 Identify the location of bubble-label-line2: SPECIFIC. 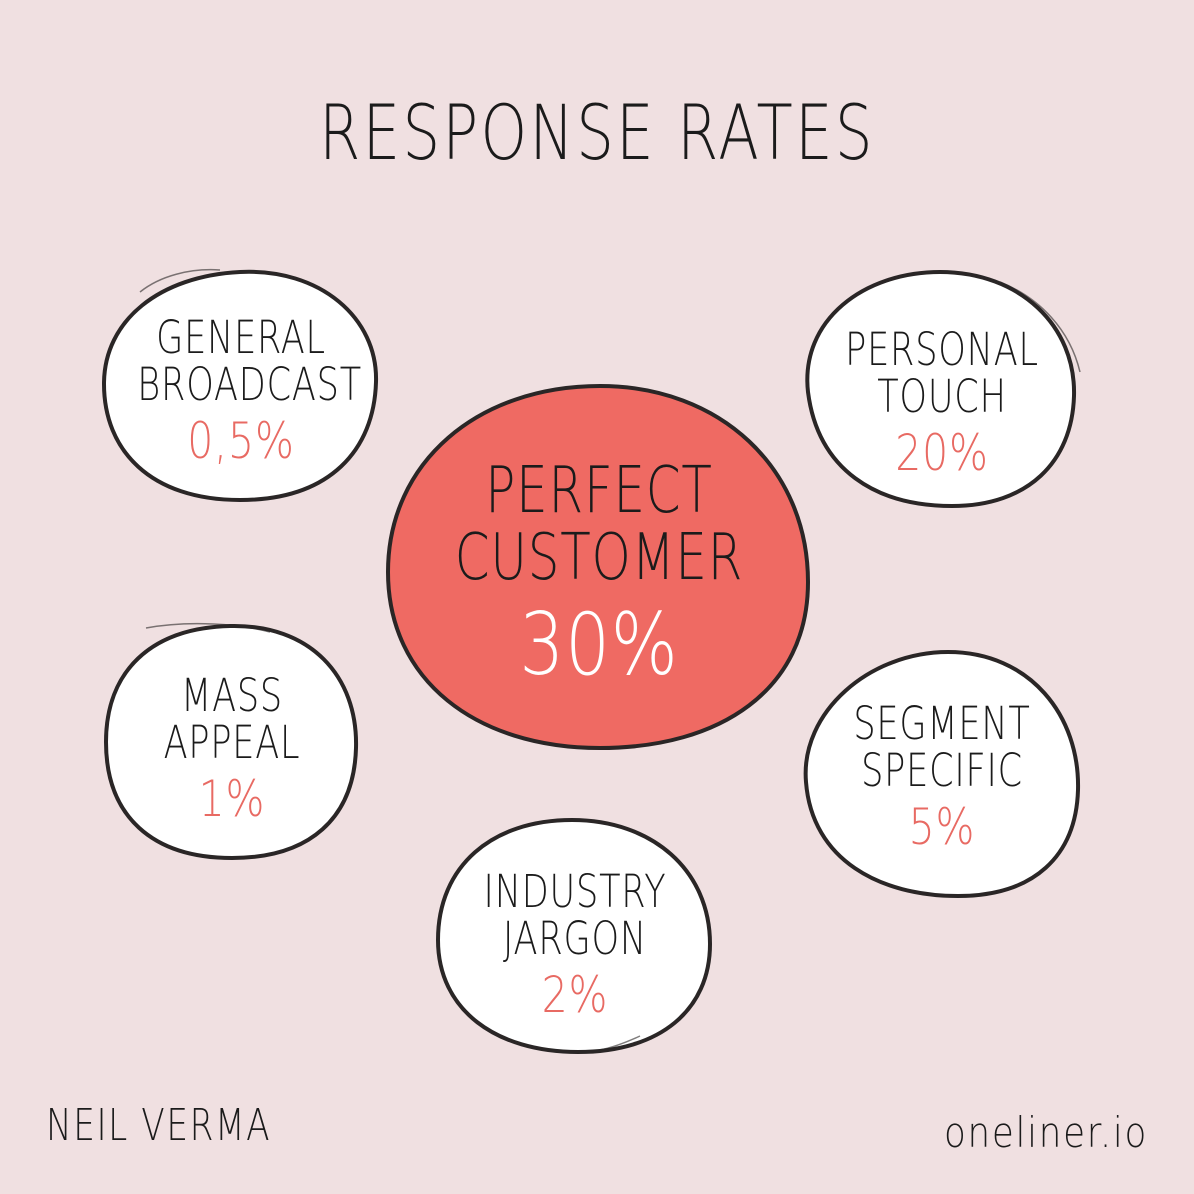
(942, 771).